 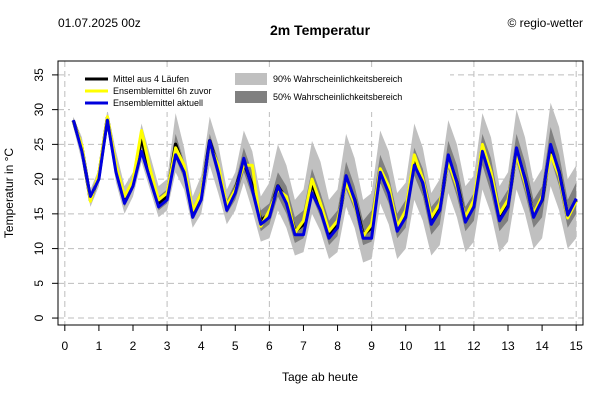 What do you see at coordinates (162, 91) in the screenshot?
I see `legend-label-mean-prev: Ensemblemittel 6h zuvor` at bounding box center [162, 91].